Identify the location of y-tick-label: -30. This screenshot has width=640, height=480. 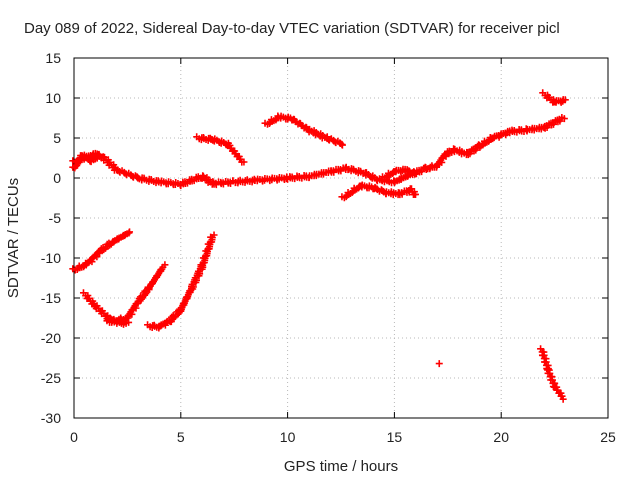
(51, 418).